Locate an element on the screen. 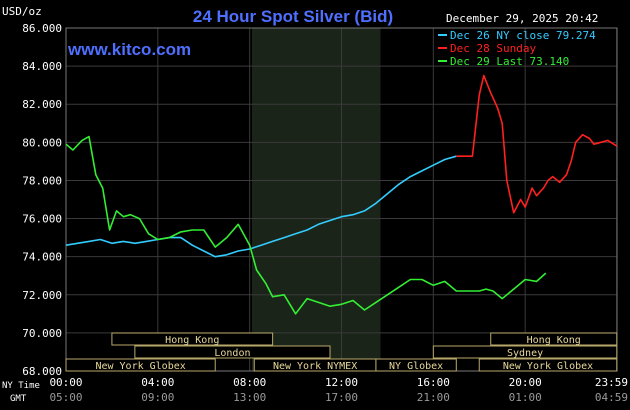 The height and width of the screenshot is (410, 630). x-tick-label-gmt: 09:00 is located at coordinates (157, 397).